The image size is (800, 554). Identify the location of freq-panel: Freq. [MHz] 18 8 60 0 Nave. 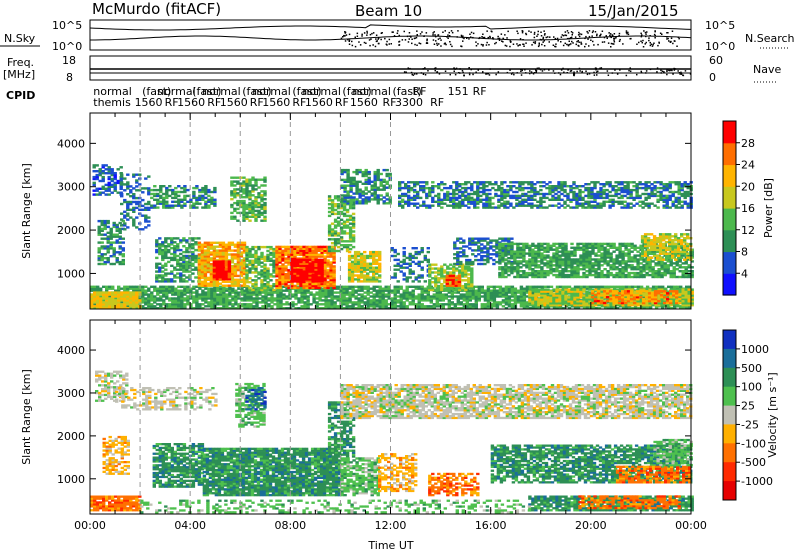
(392, 69).